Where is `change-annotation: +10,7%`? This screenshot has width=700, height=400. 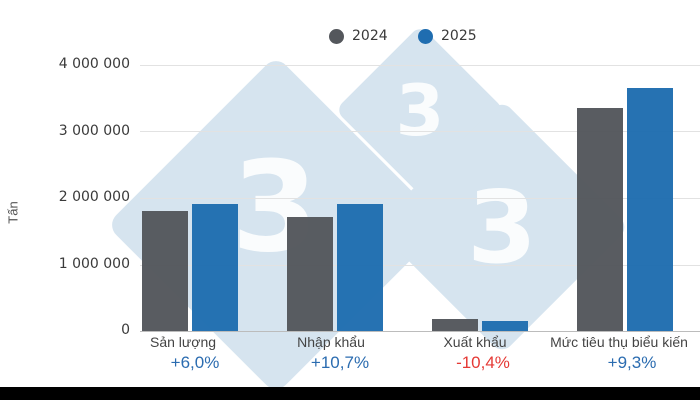 change-annotation: +10,7% is located at coordinates (340, 362).